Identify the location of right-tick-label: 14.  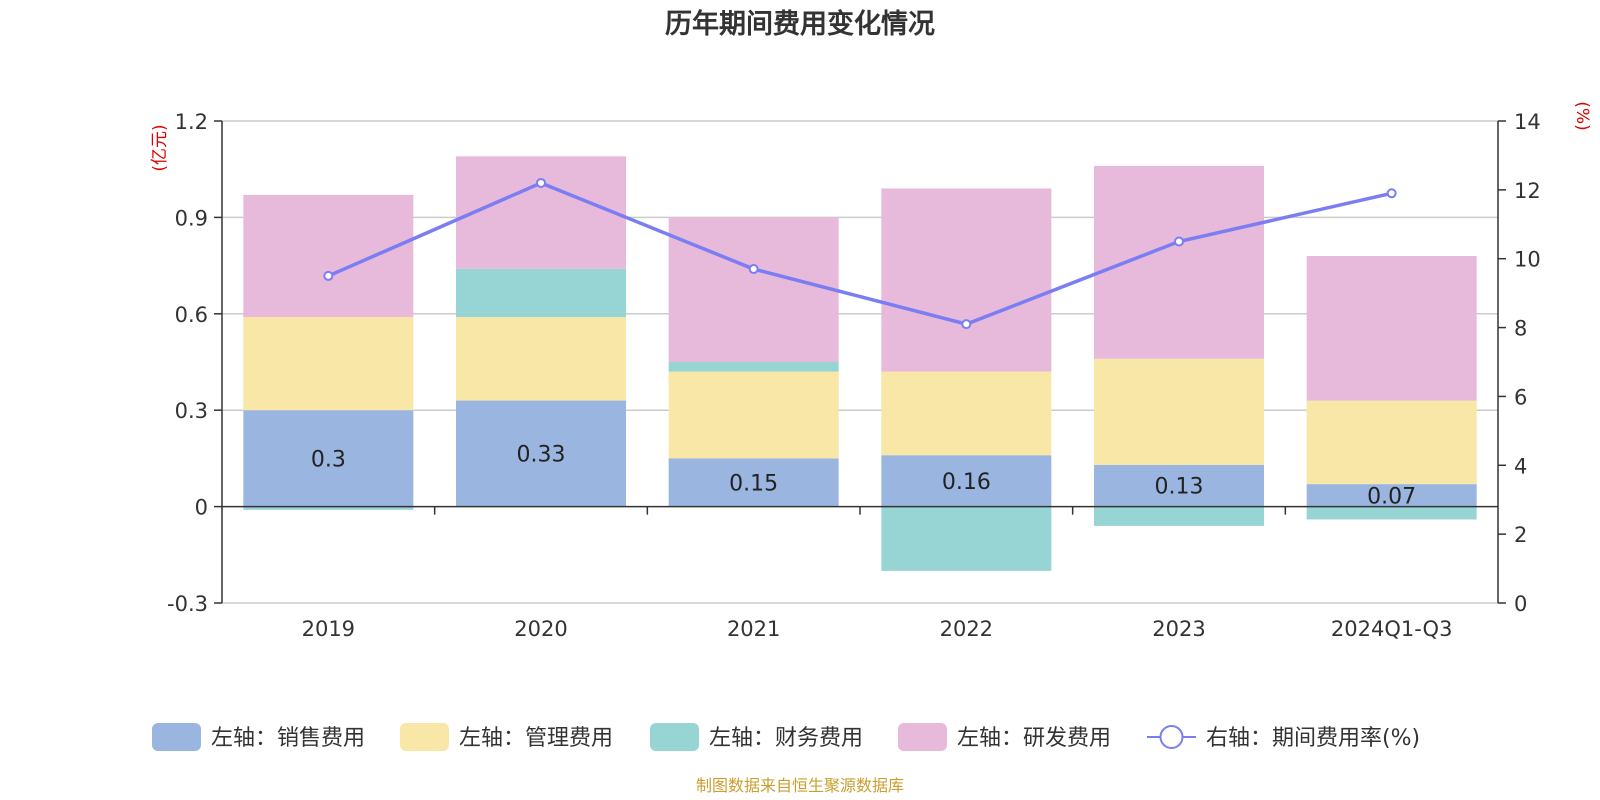
(1527, 122).